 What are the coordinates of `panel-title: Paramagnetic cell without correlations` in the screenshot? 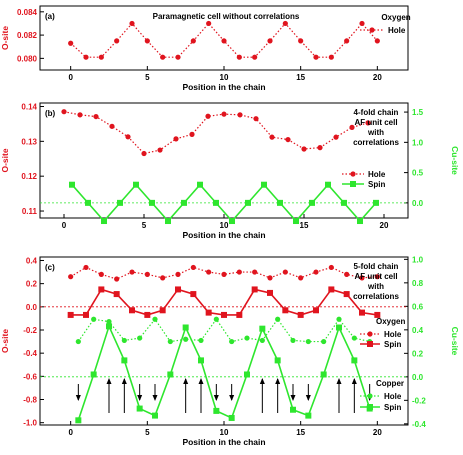 It's located at (226, 16).